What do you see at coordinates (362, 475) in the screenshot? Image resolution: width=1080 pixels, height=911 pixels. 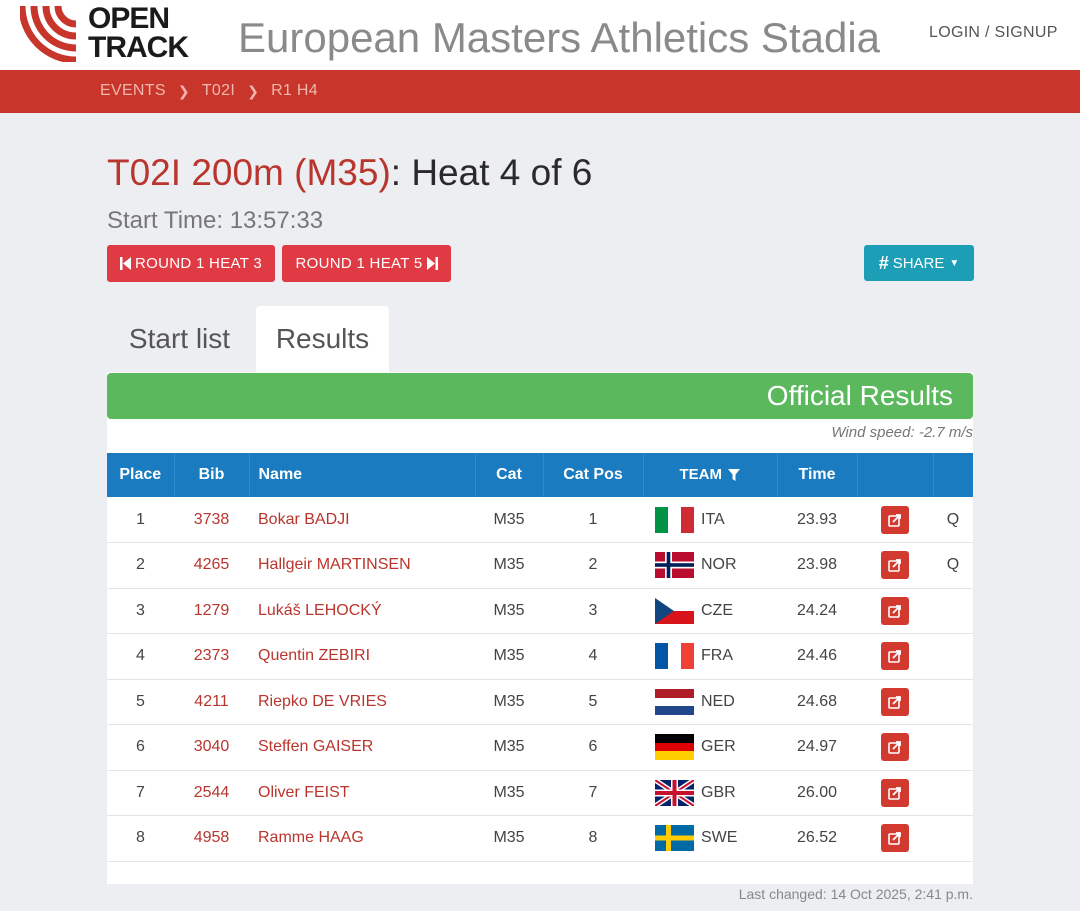 I see `col-header-name: Name` at bounding box center [362, 475].